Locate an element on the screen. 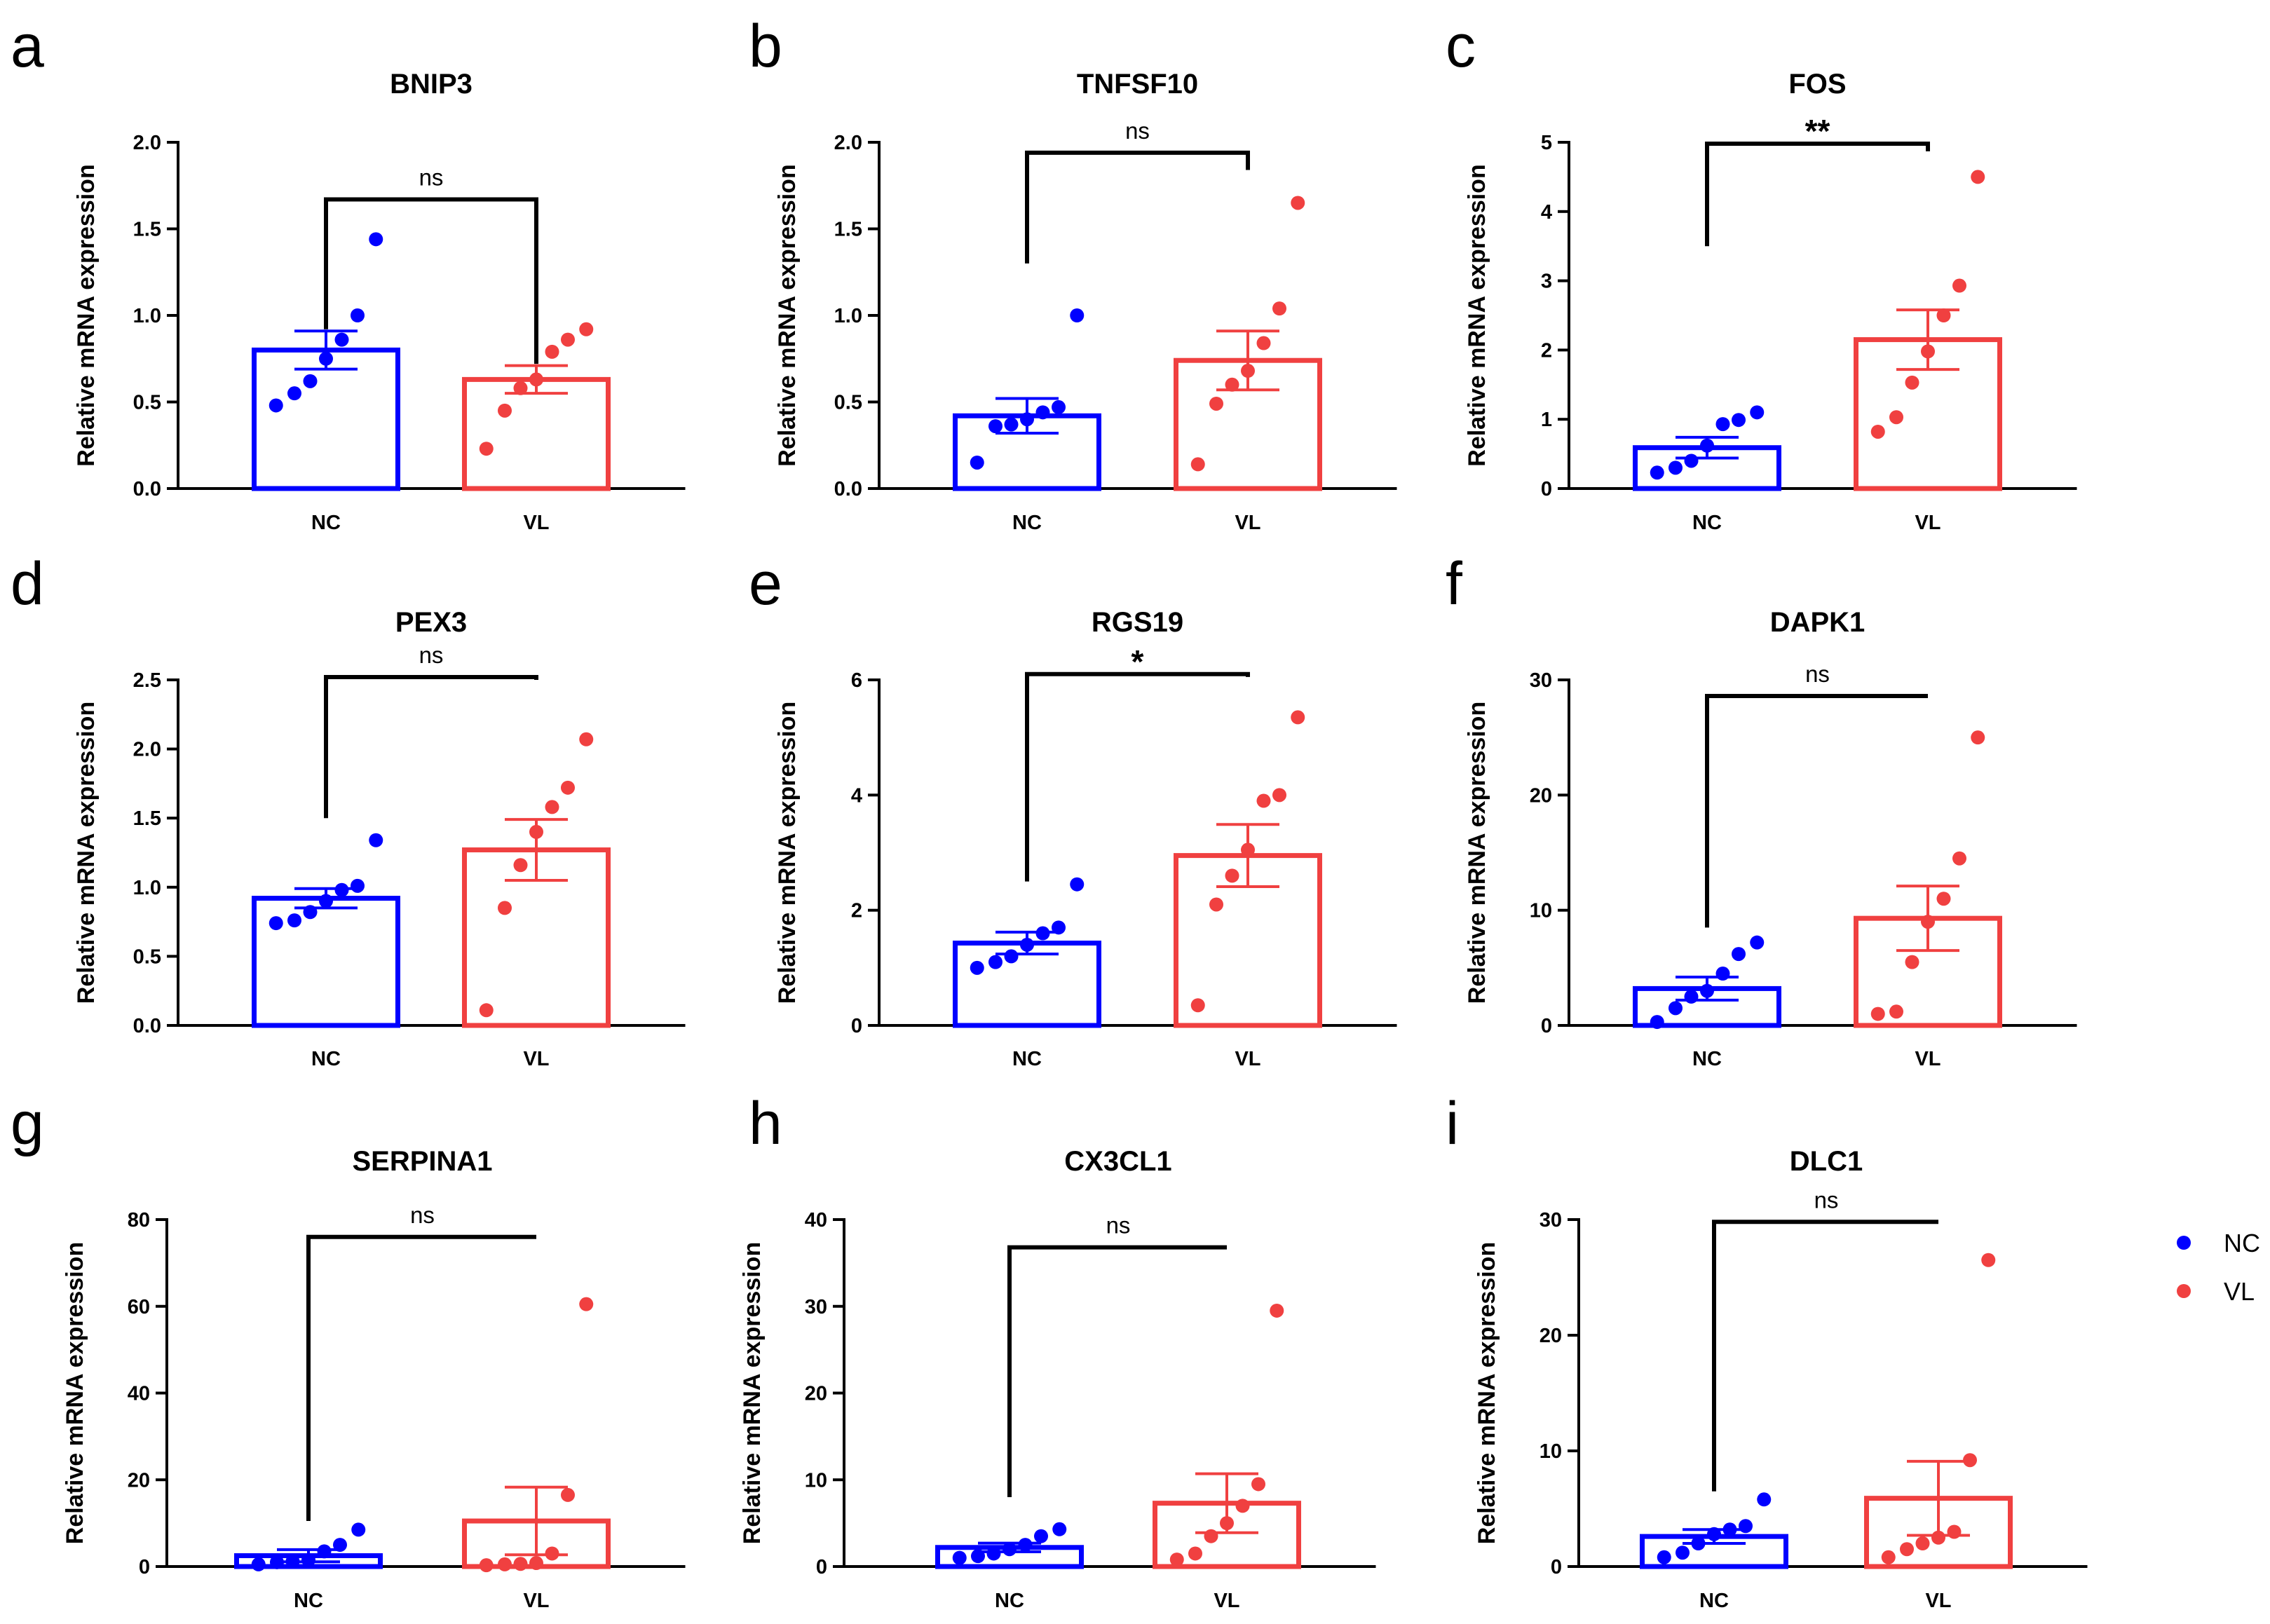 This screenshot has width=2270, height=1624. legend-marker-vl is located at coordinates (2184, 1291).